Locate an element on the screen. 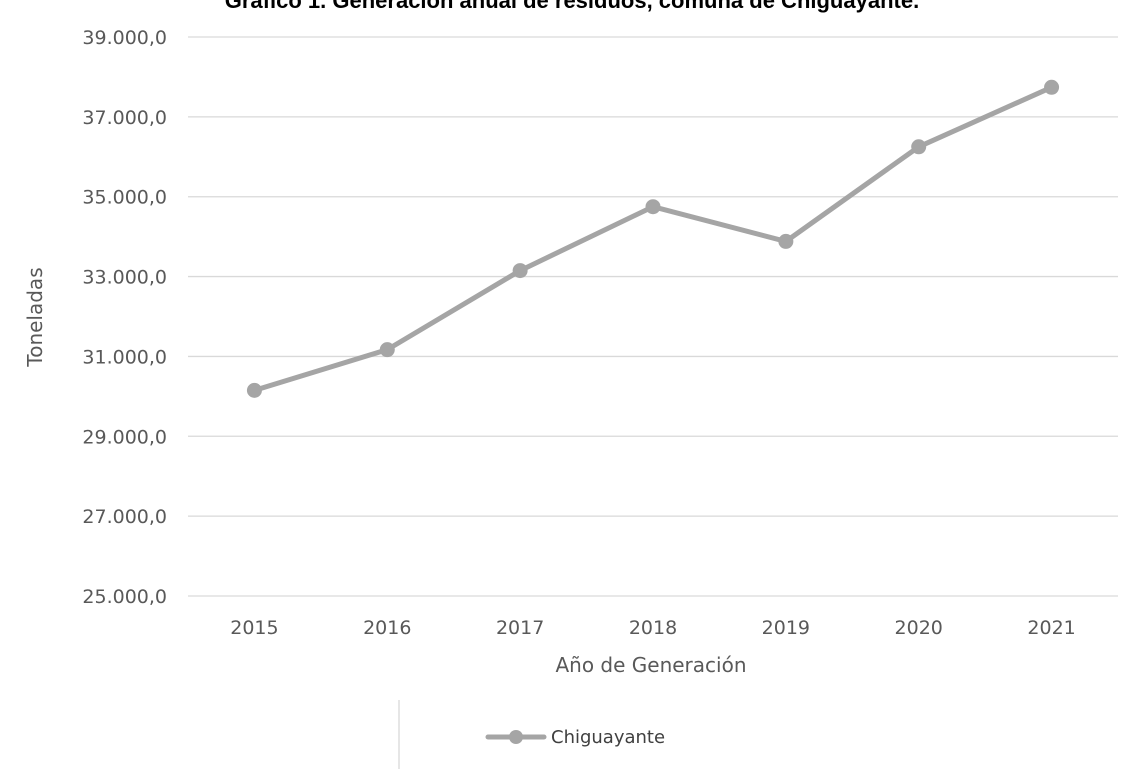 The width and height of the screenshot is (1144, 769). x-tick-label: 2016 is located at coordinates (387, 628).